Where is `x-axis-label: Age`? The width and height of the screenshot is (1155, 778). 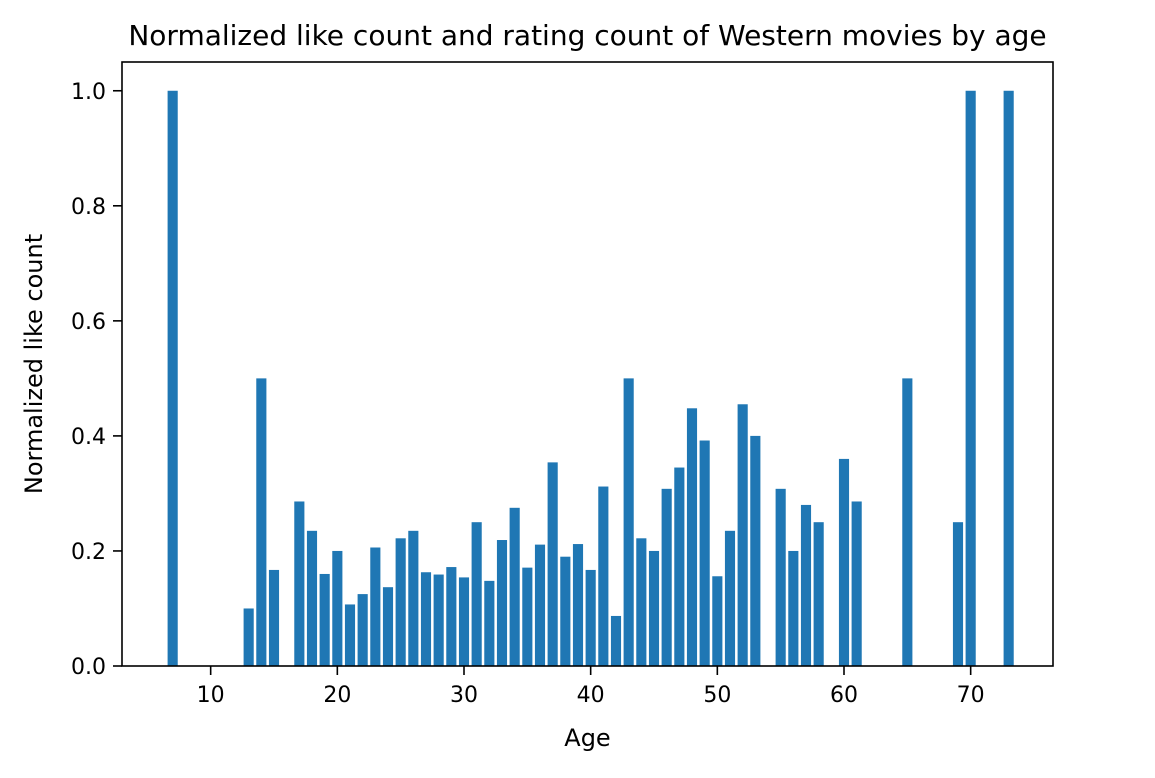
x-axis-label: Age is located at coordinates (587, 738).